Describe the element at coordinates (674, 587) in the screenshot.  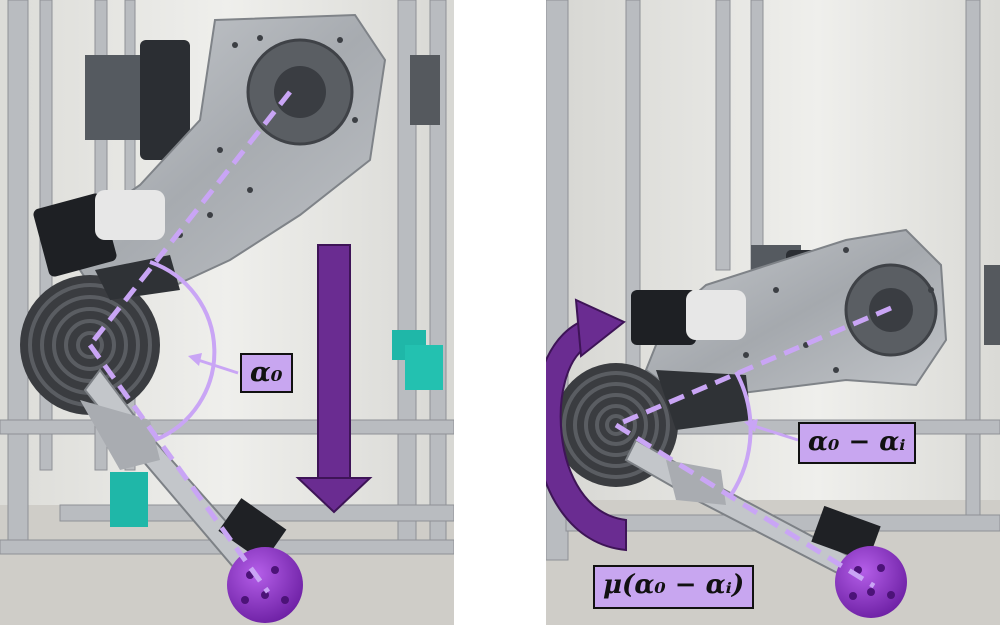
I see `mu-torque-label: μ(α₀ − αᵢ)` at that location.